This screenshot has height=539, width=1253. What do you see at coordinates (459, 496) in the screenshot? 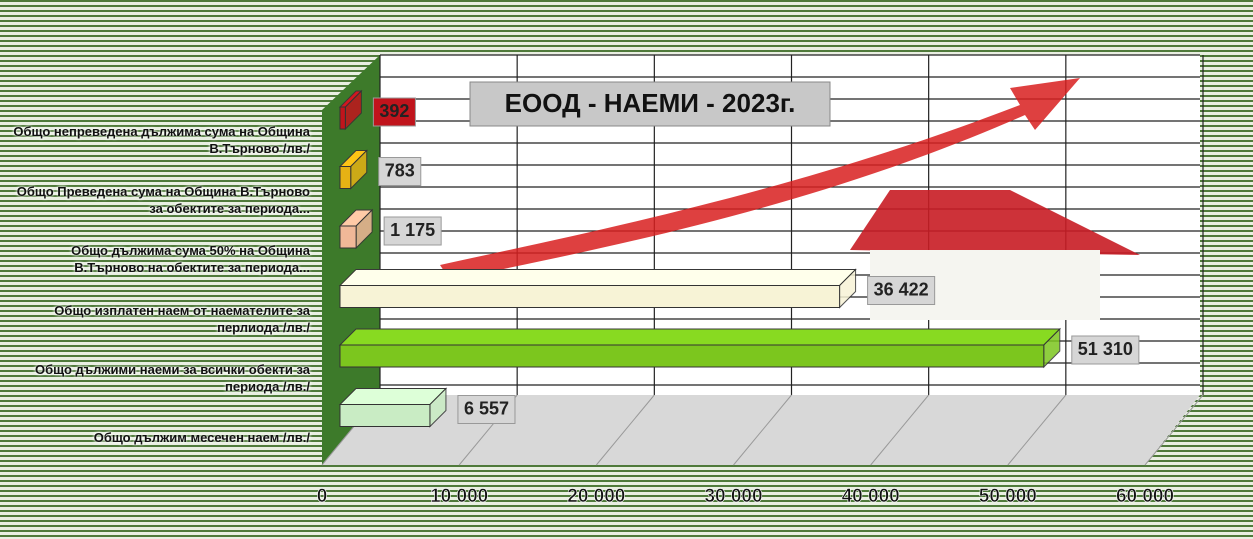
I see `x-tick-label: 10 000` at bounding box center [459, 496].